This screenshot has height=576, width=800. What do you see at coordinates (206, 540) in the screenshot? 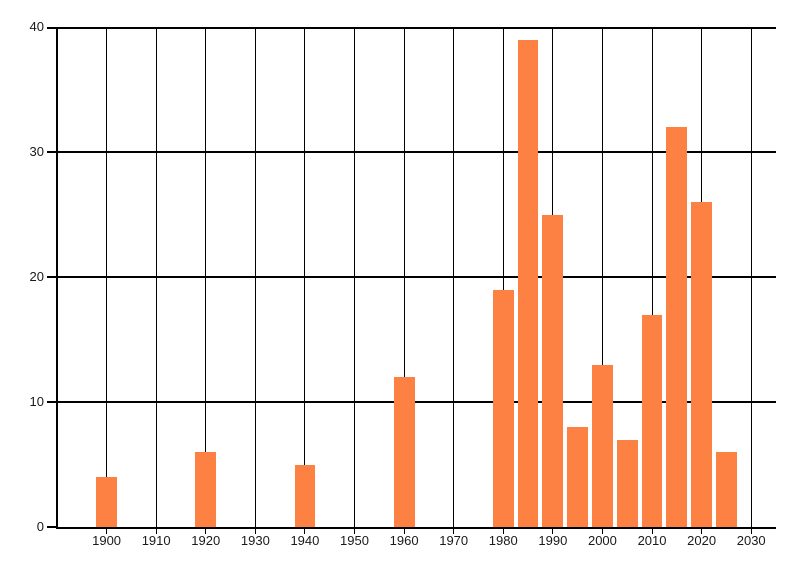
I see `x-tick-label: 1920` at bounding box center [206, 540].